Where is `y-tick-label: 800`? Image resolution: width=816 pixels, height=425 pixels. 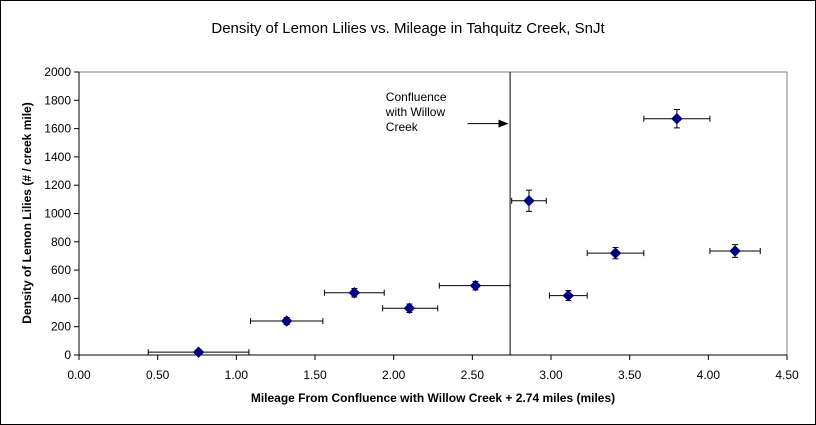 y-tick-label: 800 is located at coordinates (61, 242).